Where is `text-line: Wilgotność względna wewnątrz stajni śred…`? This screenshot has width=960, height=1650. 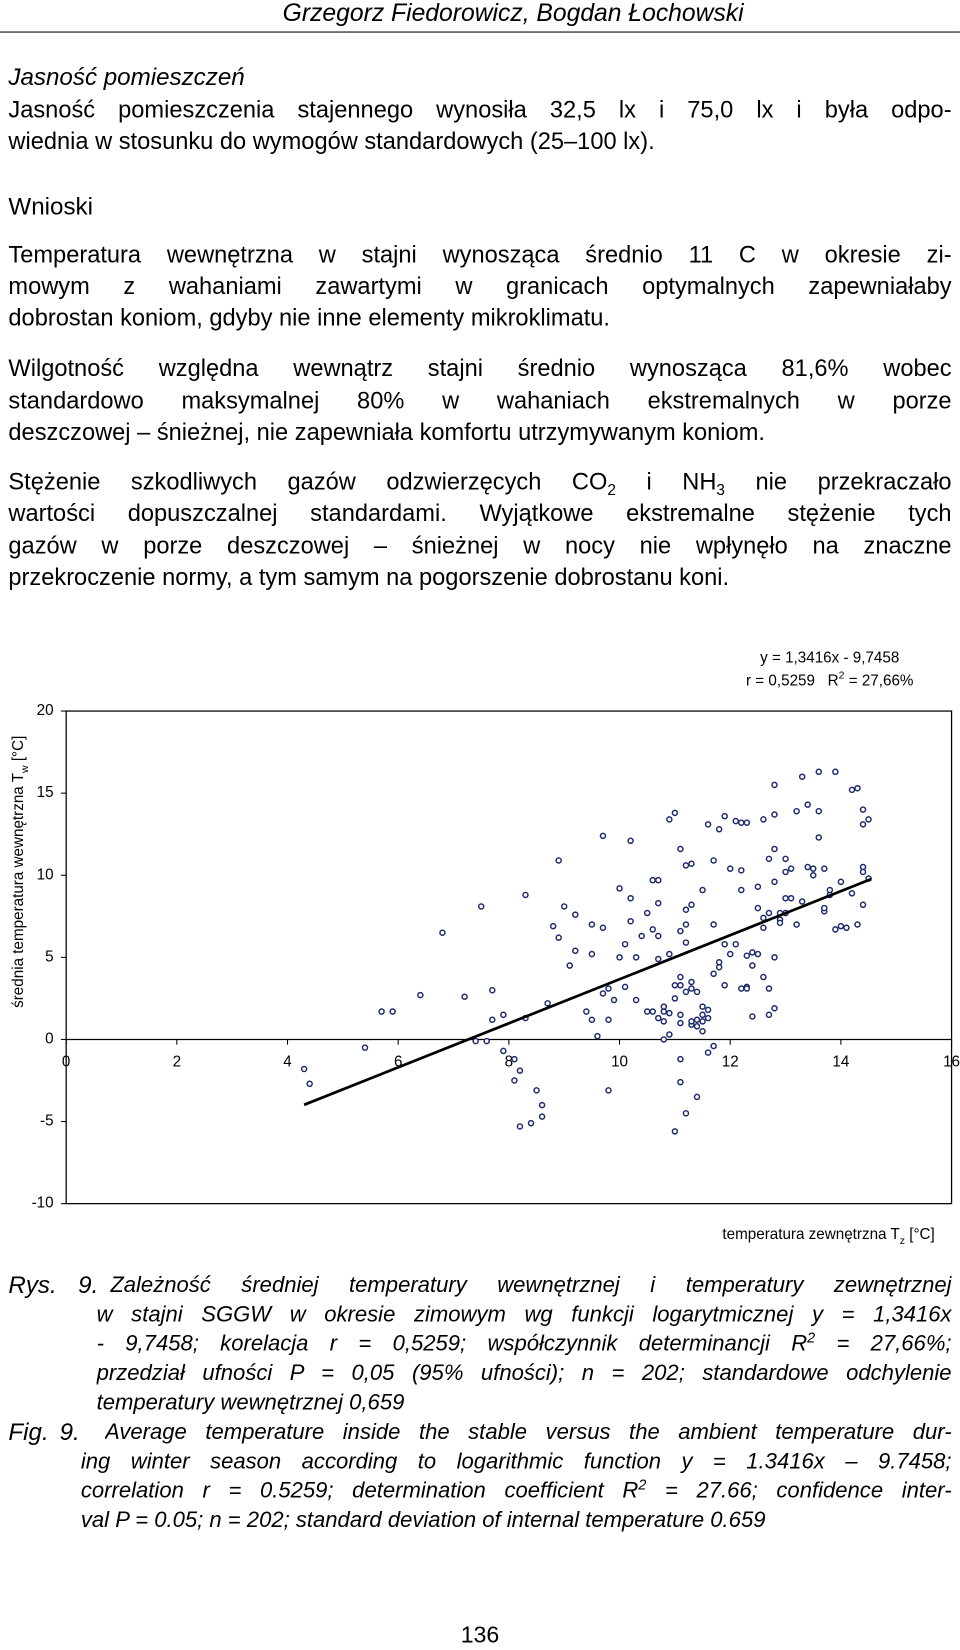
text-line: Wilgotność względna wewnątrz stajni śred… is located at coordinates (479, 367).